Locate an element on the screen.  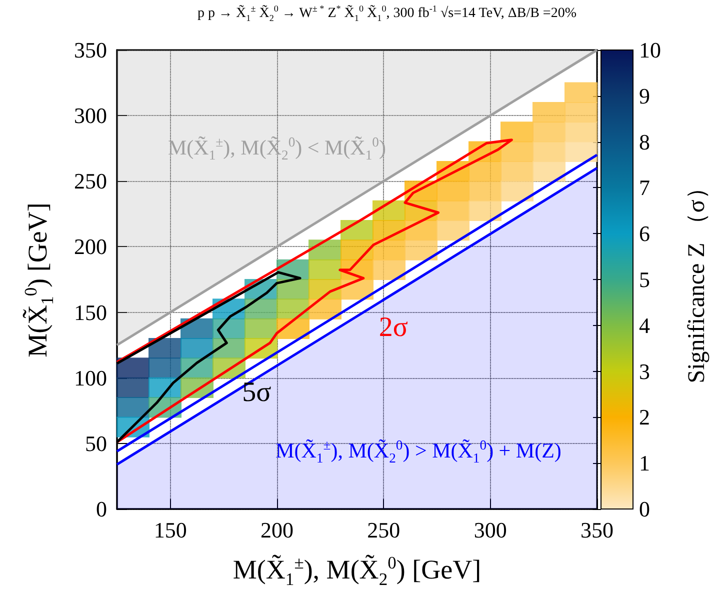
series-label: 5σ is located at coordinates (257, 392).